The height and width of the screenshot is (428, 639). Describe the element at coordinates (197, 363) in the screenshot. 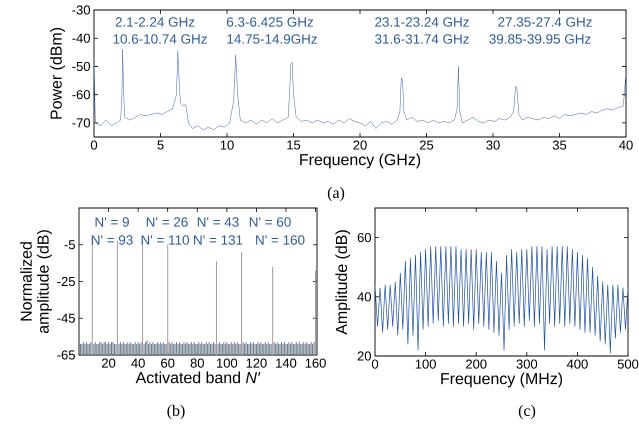

I see `x-tick-label: 80` at that location.